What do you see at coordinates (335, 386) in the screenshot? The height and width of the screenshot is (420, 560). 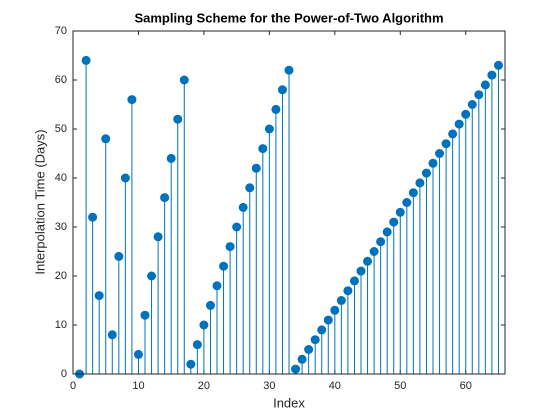 I see `x-tick-label: 40` at bounding box center [335, 386].